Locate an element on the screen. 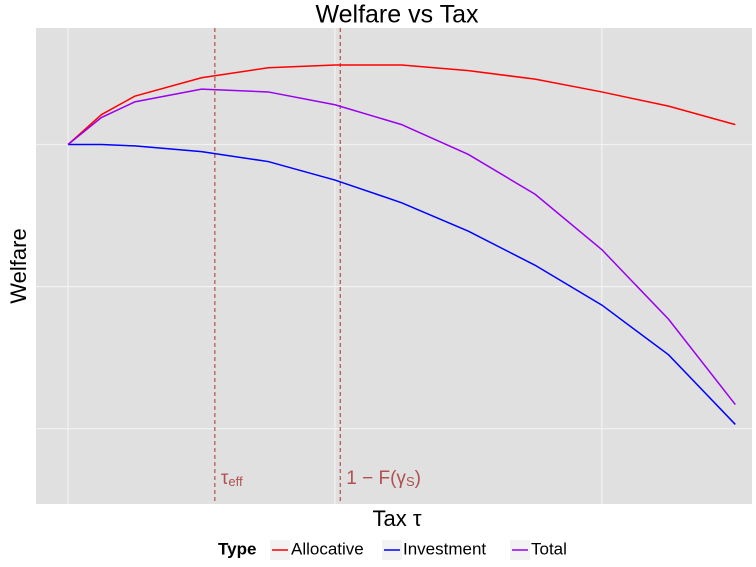  y-axis-label: Welfare is located at coordinates (18, 265).